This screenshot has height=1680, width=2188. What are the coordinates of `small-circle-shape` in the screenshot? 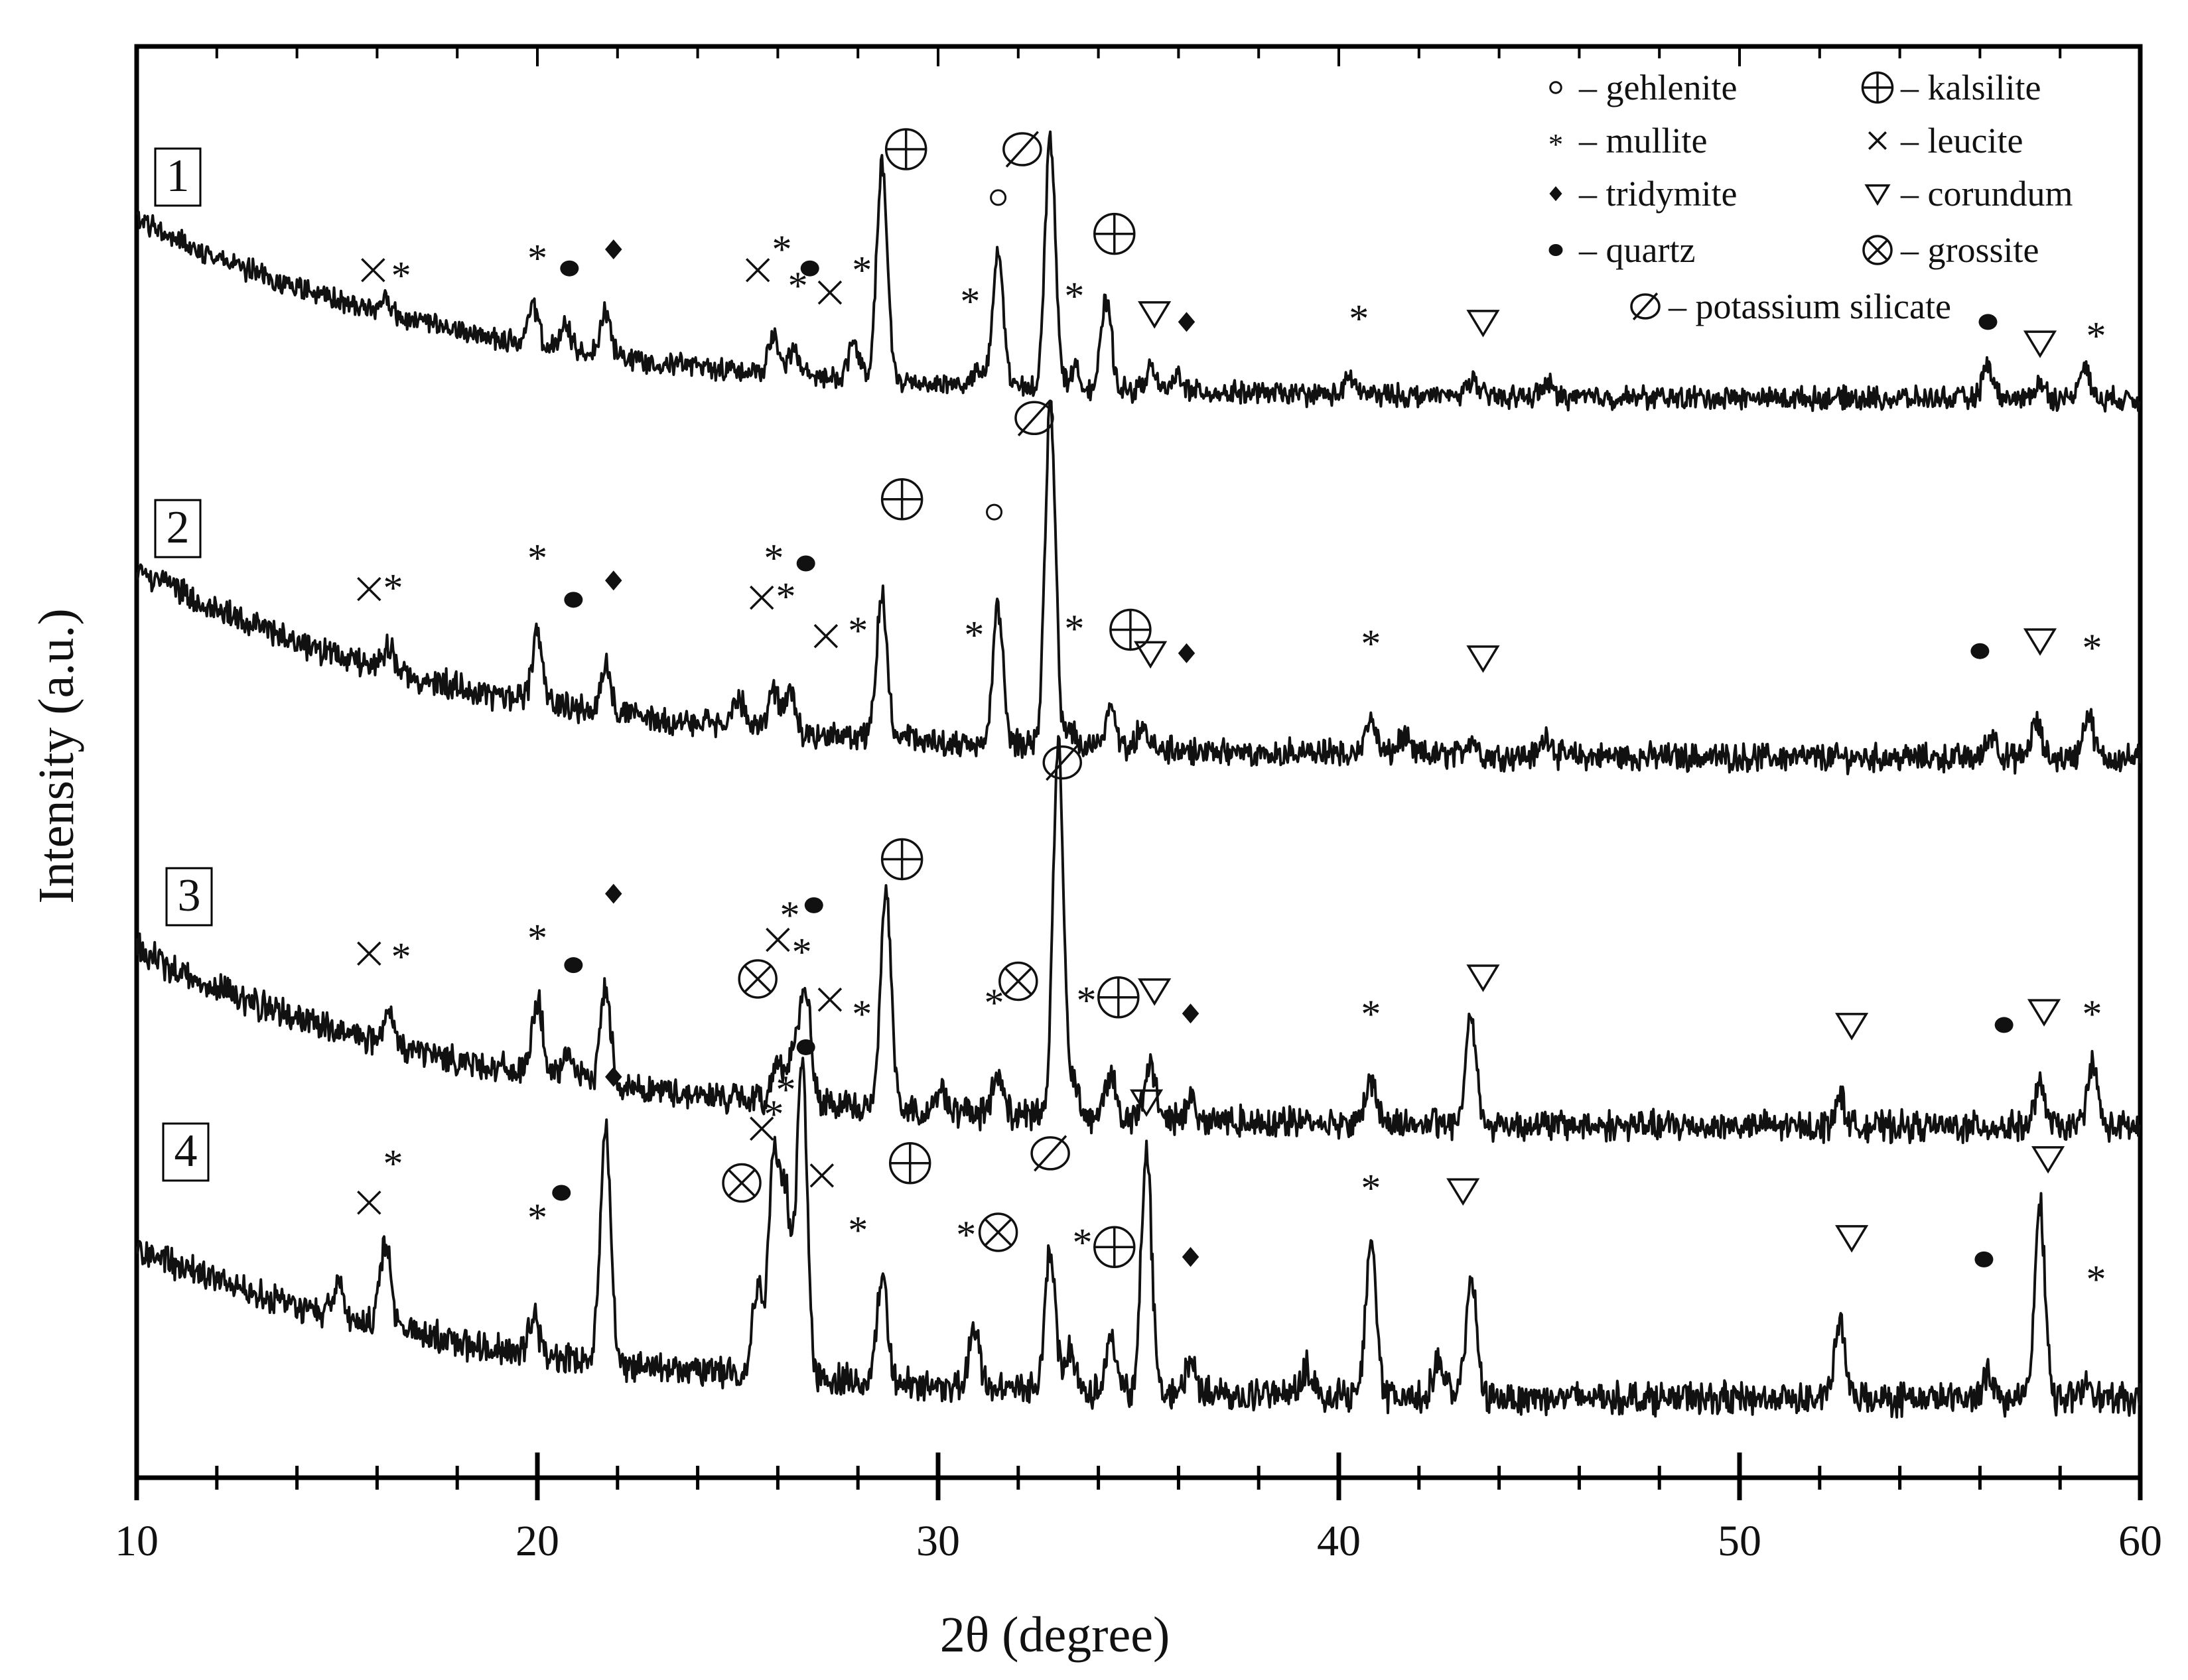 It's located at (1555, 87).